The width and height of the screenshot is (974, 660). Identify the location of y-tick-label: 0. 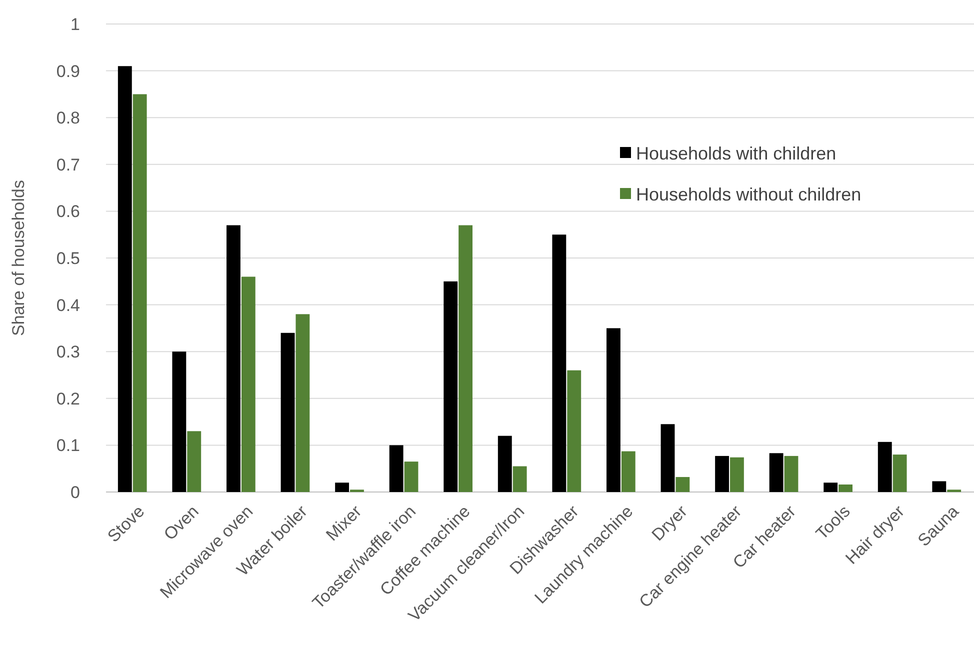
(75, 492).